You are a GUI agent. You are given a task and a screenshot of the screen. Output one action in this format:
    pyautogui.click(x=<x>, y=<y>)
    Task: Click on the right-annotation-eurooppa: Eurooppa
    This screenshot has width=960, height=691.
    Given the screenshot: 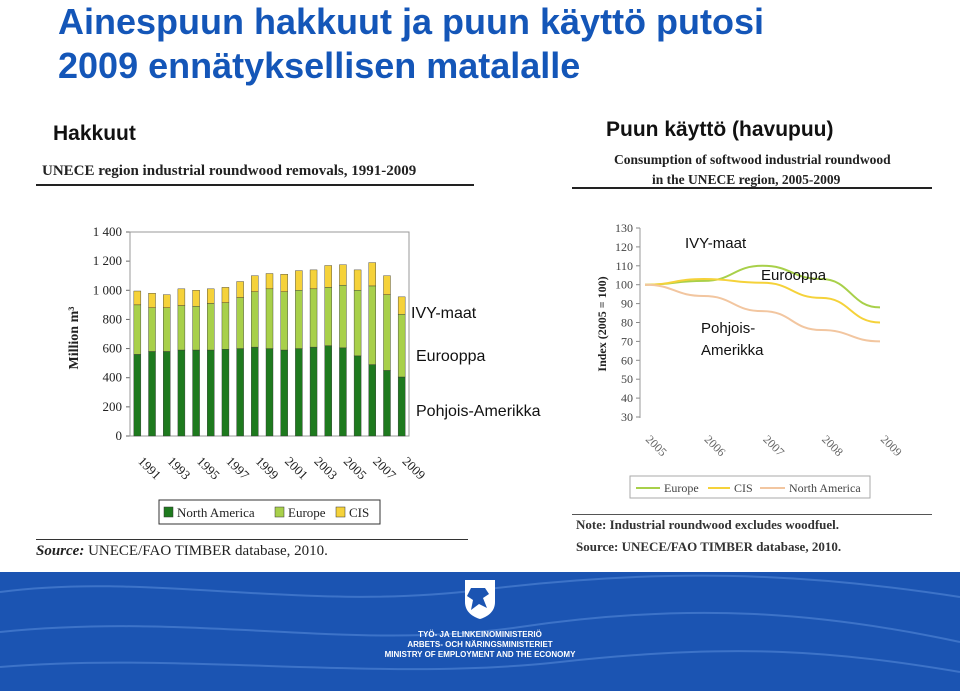 What is the action you would take?
    pyautogui.click(x=794, y=275)
    